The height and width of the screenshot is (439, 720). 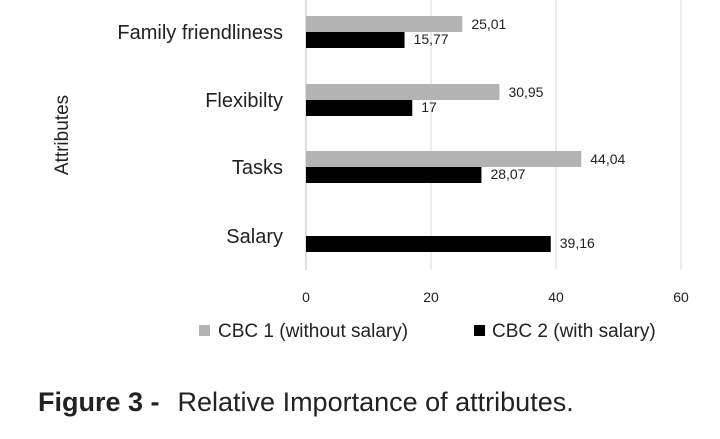 I want to click on category-label: Flexibilty, so click(x=244, y=101).